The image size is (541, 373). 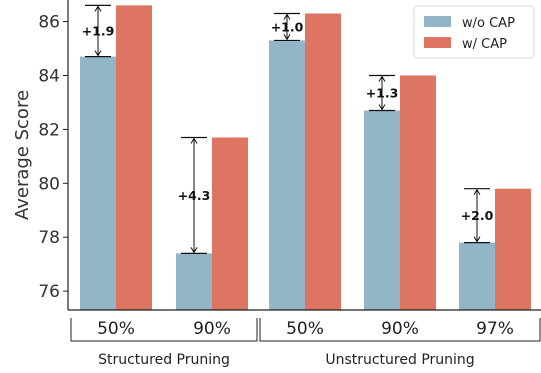 What do you see at coordinates (49, 184) in the screenshot?
I see `y-tick-label: 80` at bounding box center [49, 184].